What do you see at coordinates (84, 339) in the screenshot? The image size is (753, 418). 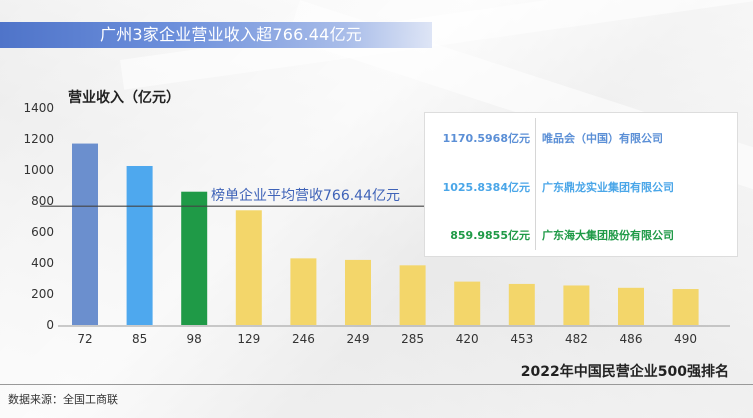 I see `x-tick-label: 72` at bounding box center [84, 339].